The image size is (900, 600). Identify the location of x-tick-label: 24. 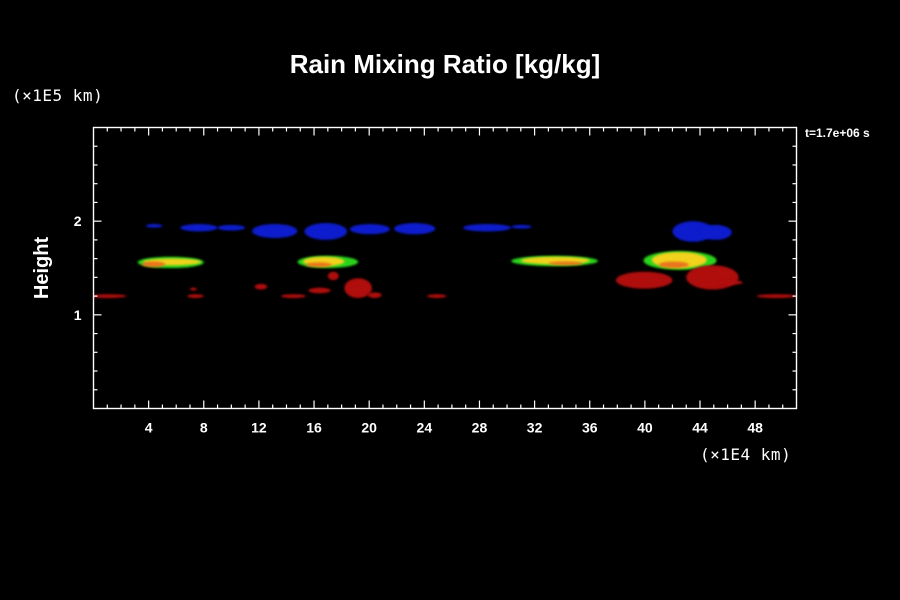
(425, 428).